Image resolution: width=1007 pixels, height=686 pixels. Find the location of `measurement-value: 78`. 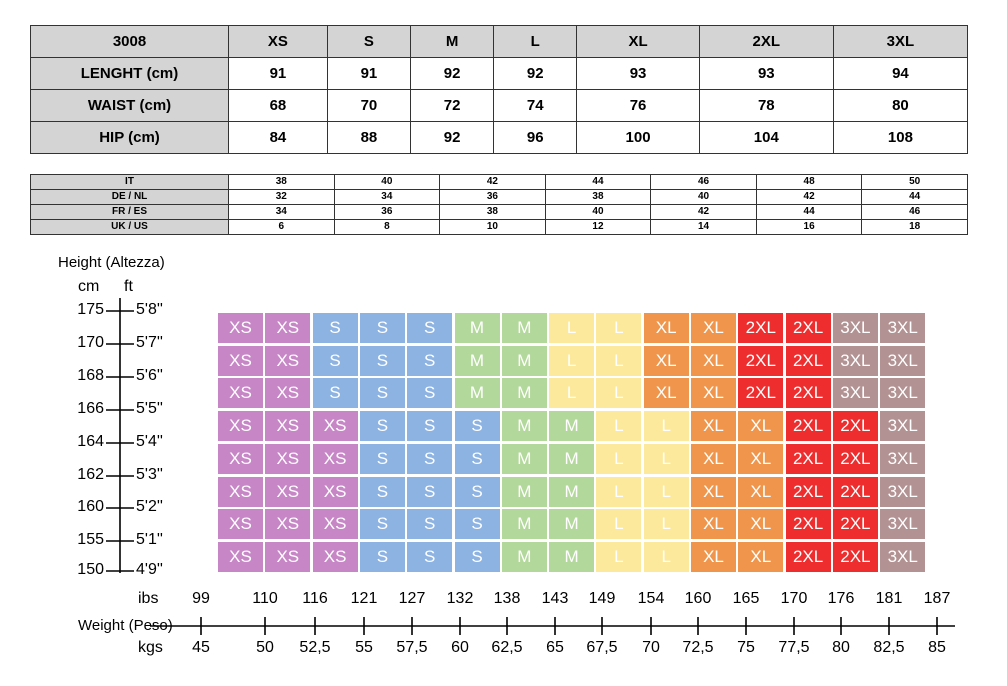

measurement-value: 78 is located at coordinates (766, 105).